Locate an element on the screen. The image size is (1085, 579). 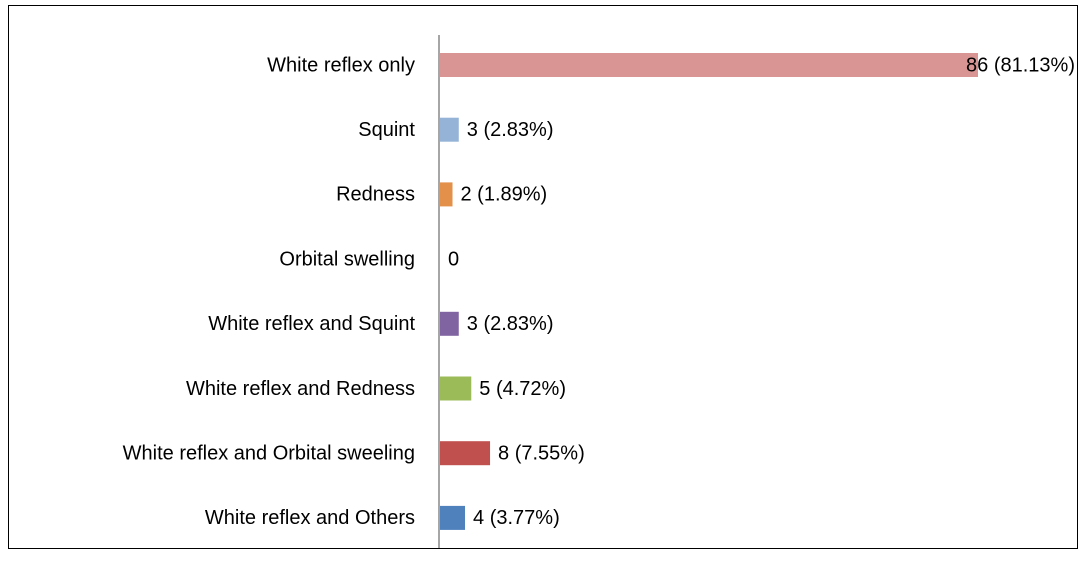
category-label: White reflex and Others is located at coordinates (310, 518).